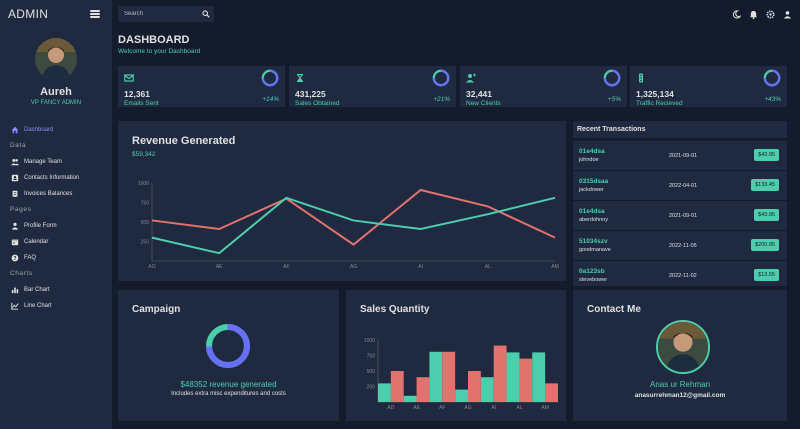 The image size is (800, 429). I want to click on stat-increase: +14%, so click(270, 99).